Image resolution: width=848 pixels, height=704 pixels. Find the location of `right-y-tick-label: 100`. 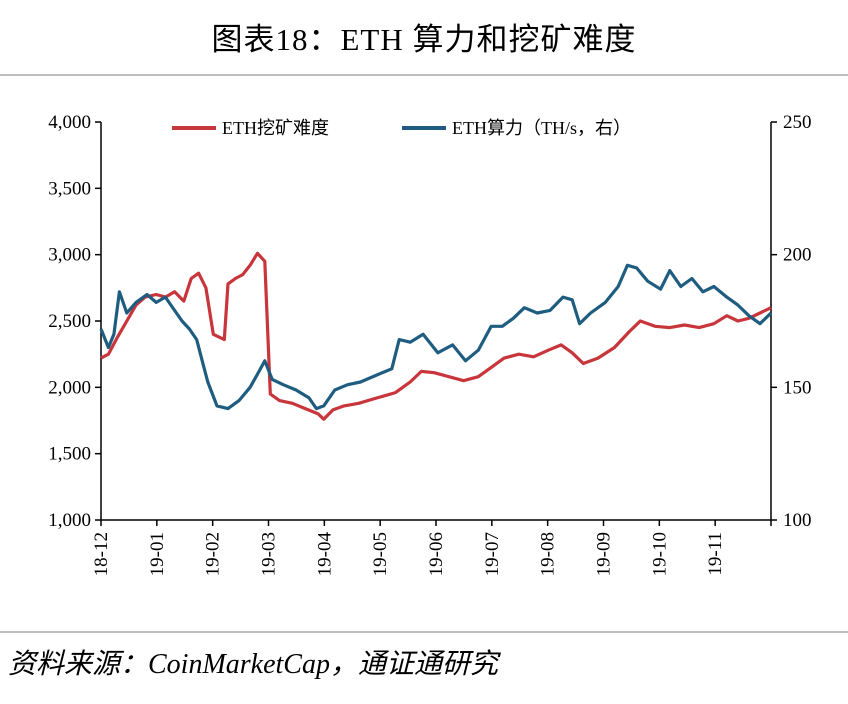

right-y-tick-label: 100 is located at coordinates (797, 520).